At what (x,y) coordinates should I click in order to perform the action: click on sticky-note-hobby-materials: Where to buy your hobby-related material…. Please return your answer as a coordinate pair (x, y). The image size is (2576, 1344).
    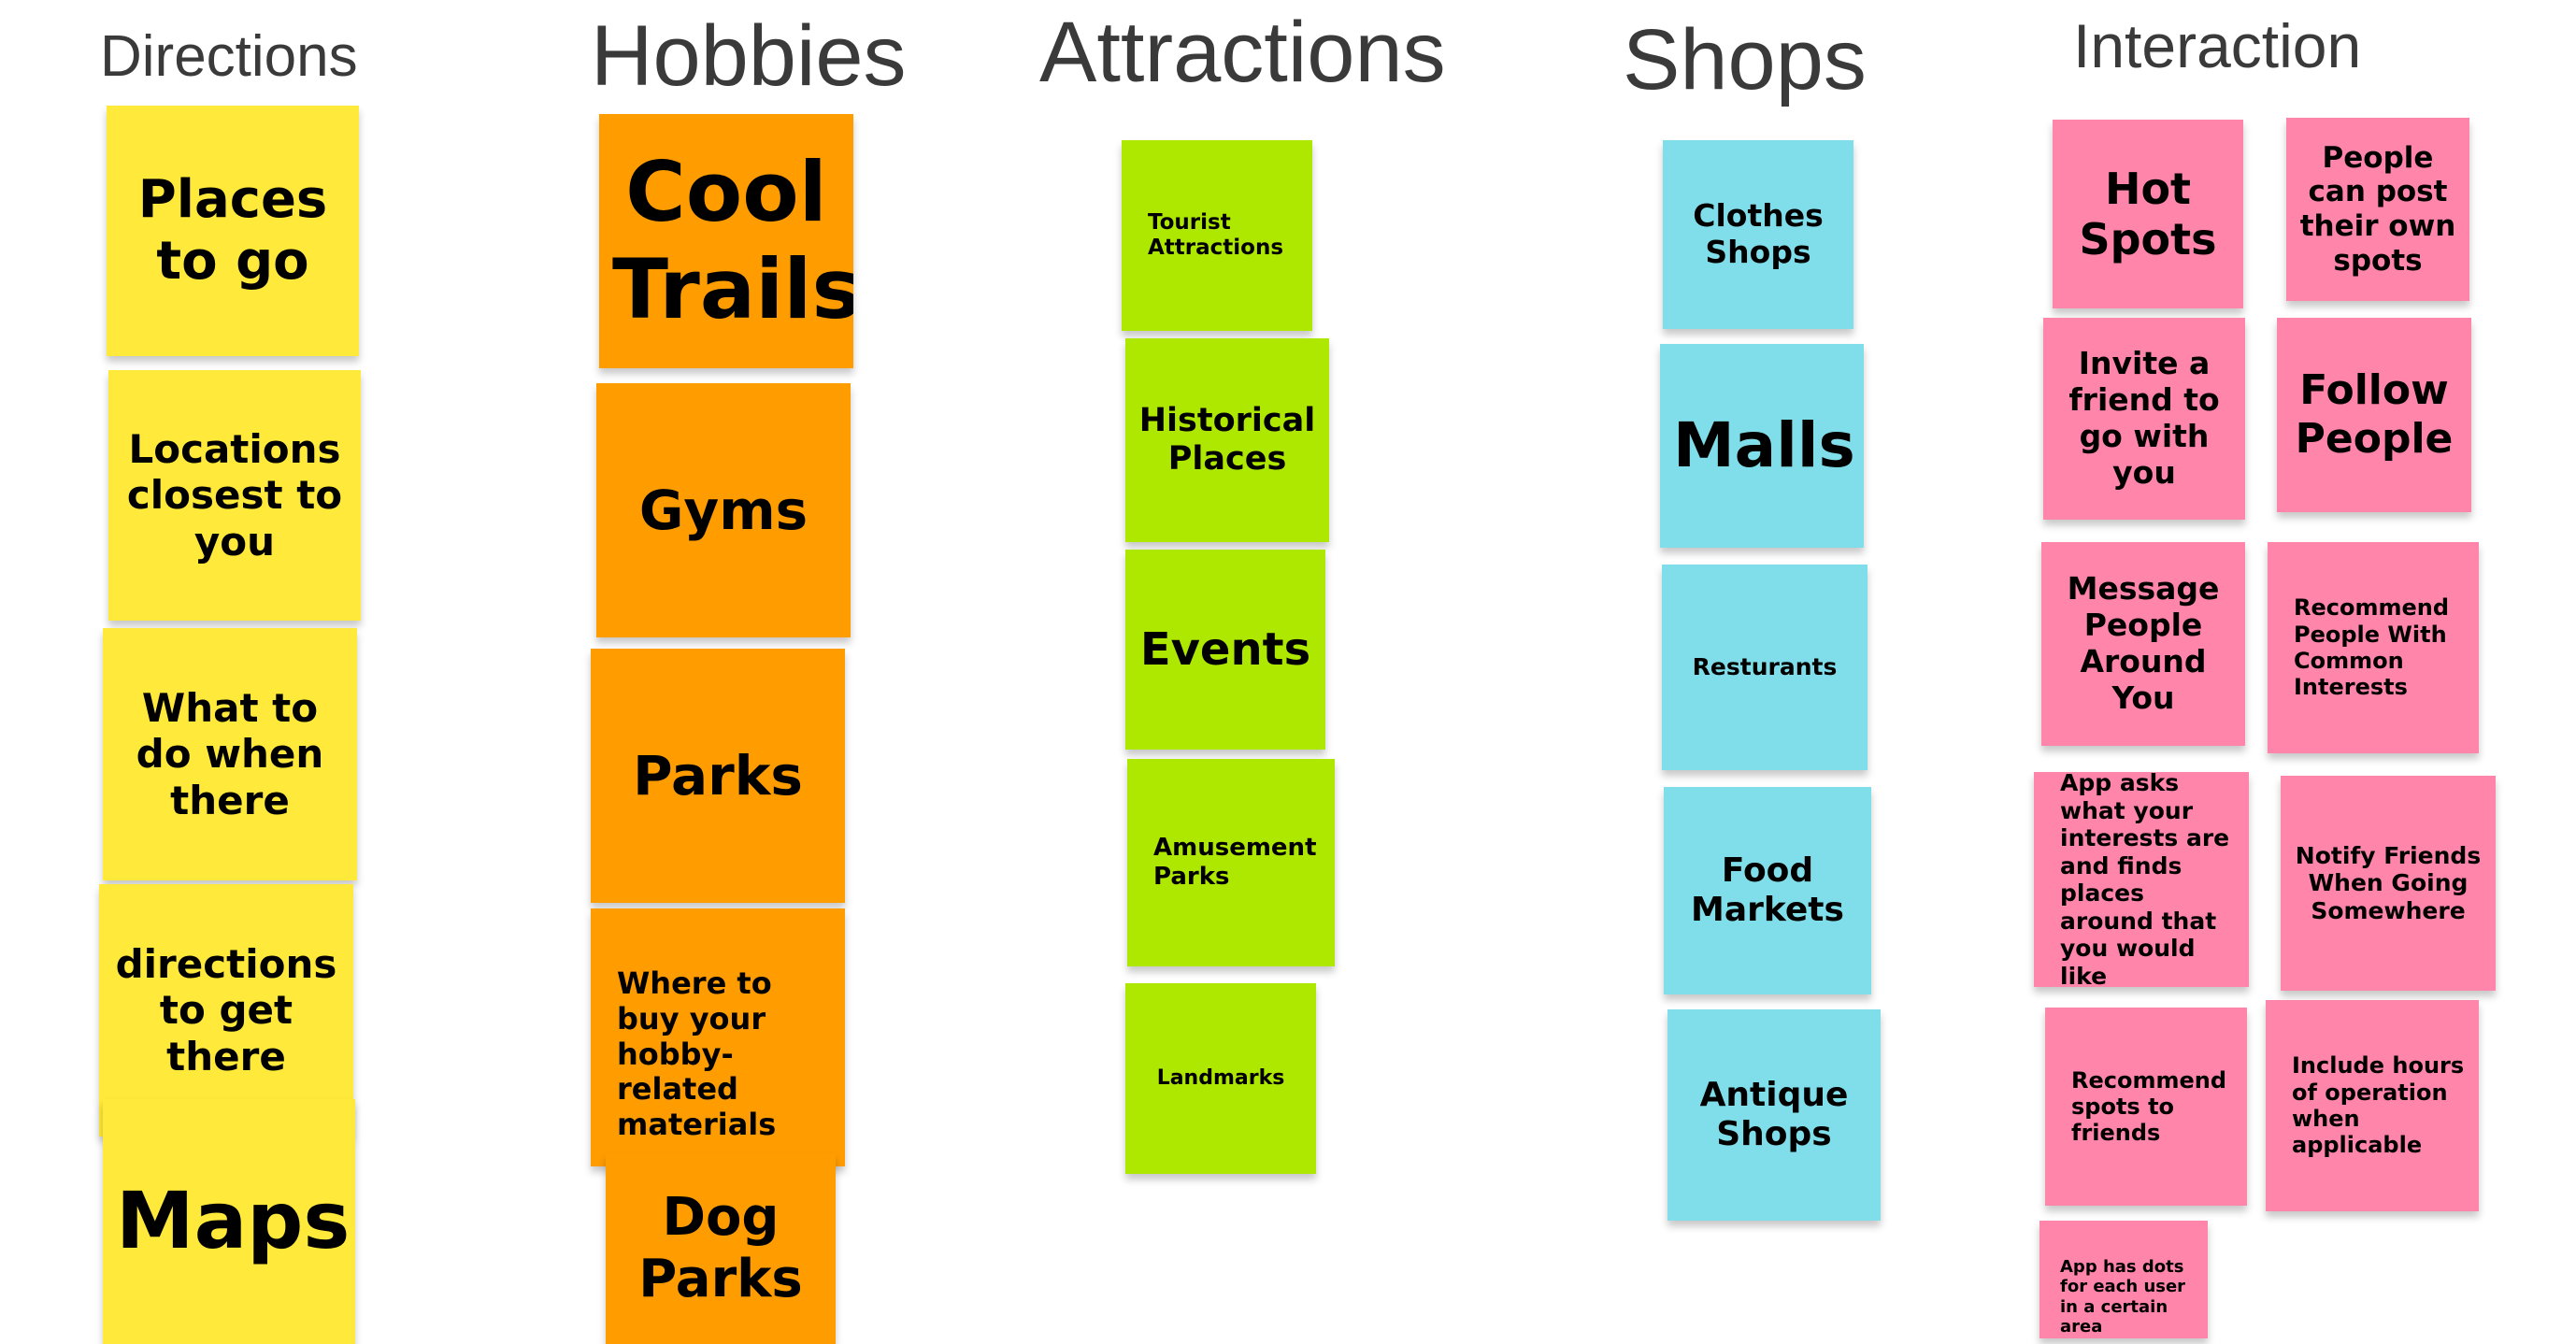
    Looking at the image, I should click on (718, 1037).